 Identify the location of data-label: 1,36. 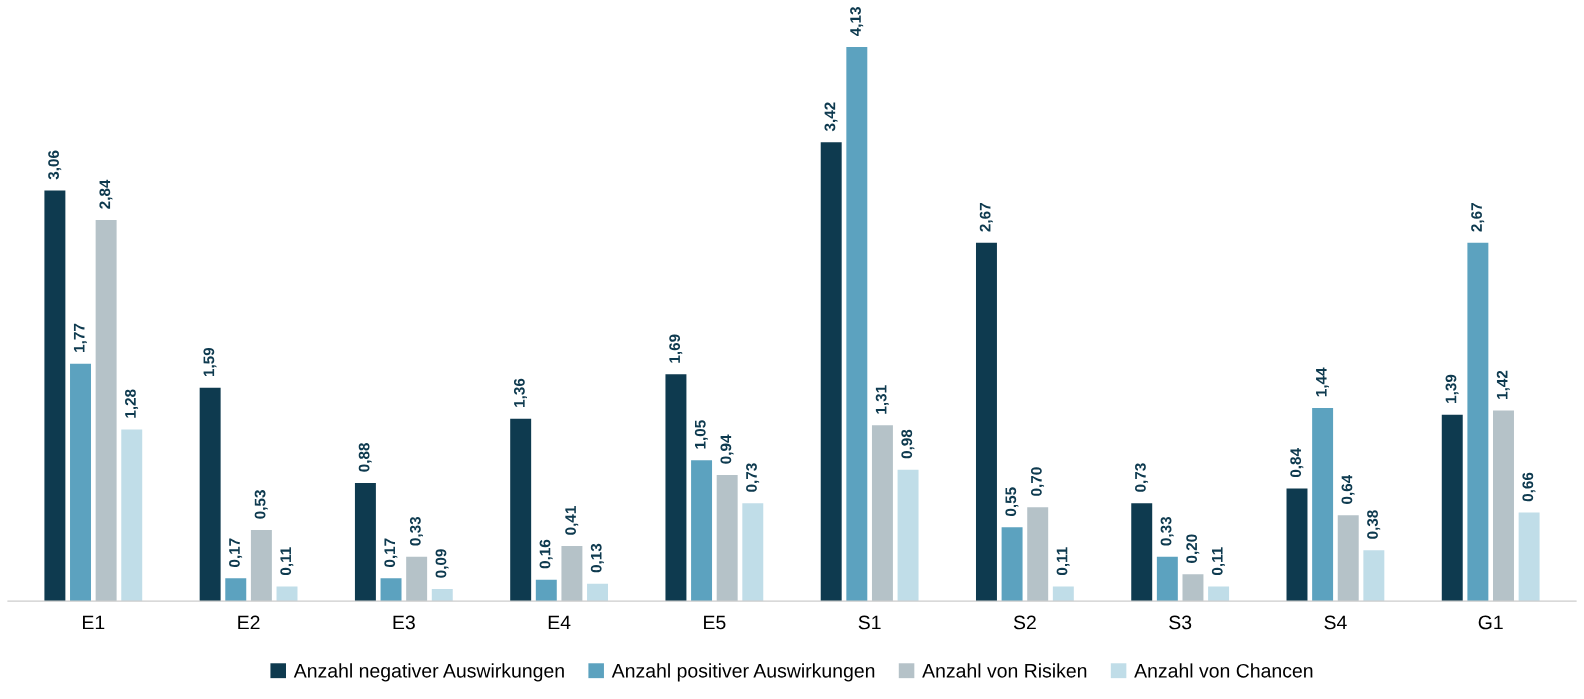
(520, 392).